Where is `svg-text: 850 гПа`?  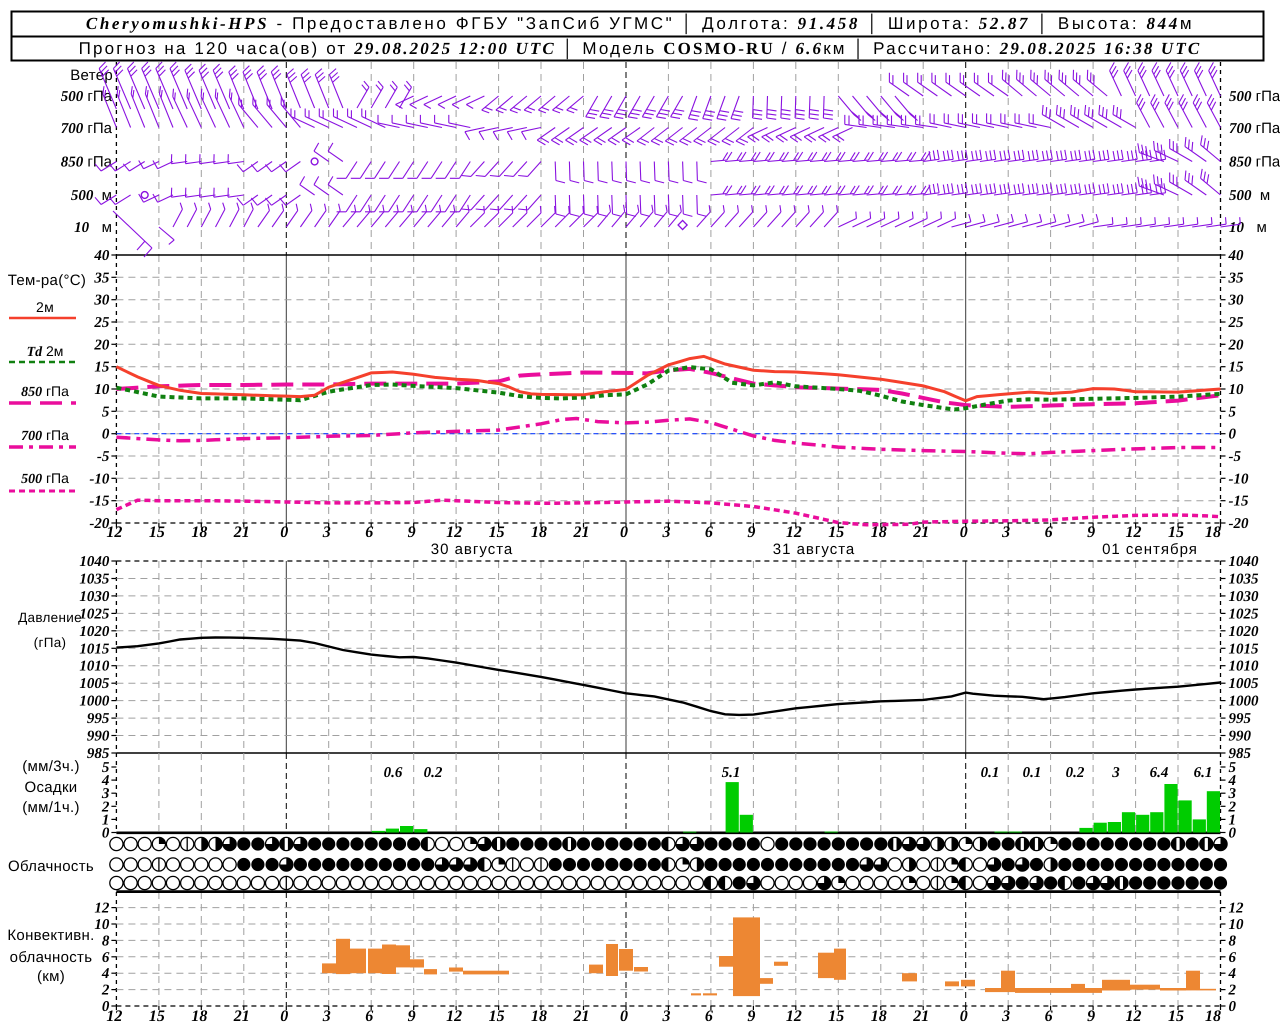
svg-text: 850 гПа is located at coordinates (45, 391).